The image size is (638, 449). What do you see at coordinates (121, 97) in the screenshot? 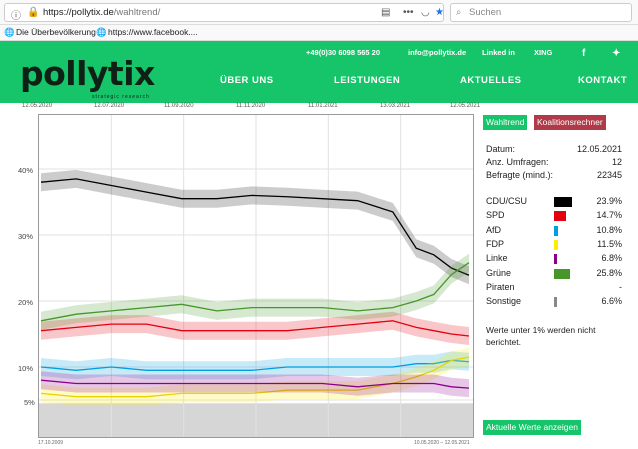
I see `logo-subtitle: strategic research` at bounding box center [121, 97].